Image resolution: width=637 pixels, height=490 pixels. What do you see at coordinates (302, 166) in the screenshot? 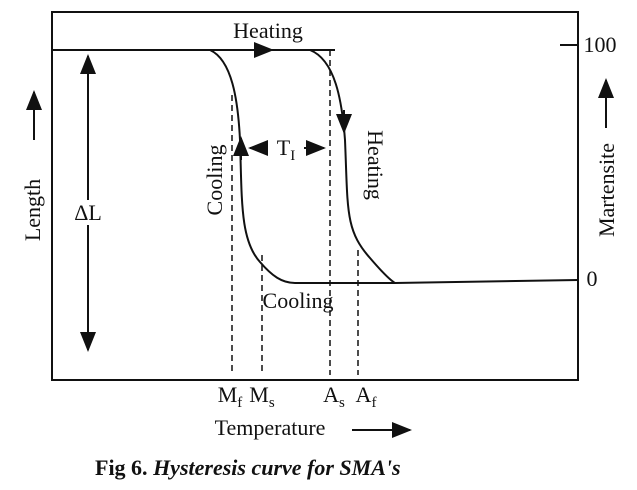
I see `cooling-curve` at bounding box center [302, 166].